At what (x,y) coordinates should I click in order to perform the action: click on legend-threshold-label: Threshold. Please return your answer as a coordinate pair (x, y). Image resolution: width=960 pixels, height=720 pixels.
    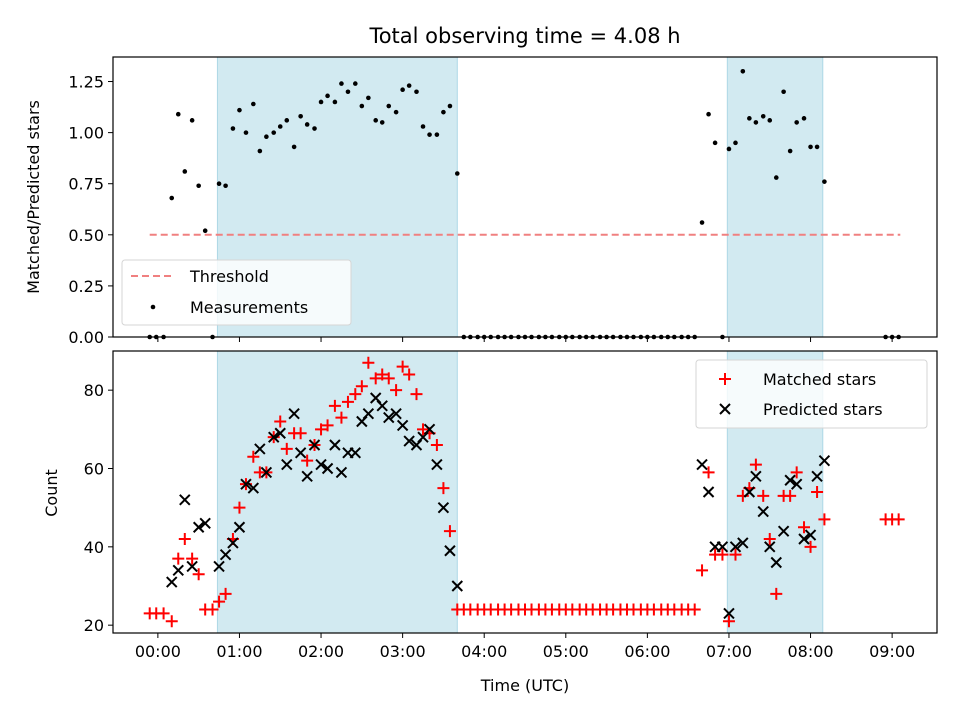
    Looking at the image, I should click on (229, 276).